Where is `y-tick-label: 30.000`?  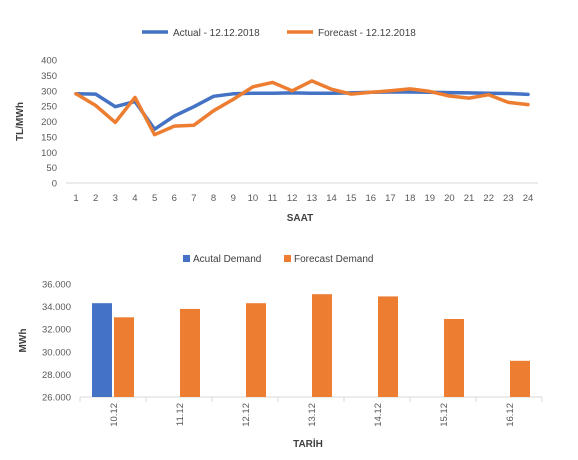
y-tick-label: 30.000 is located at coordinates (56, 352).